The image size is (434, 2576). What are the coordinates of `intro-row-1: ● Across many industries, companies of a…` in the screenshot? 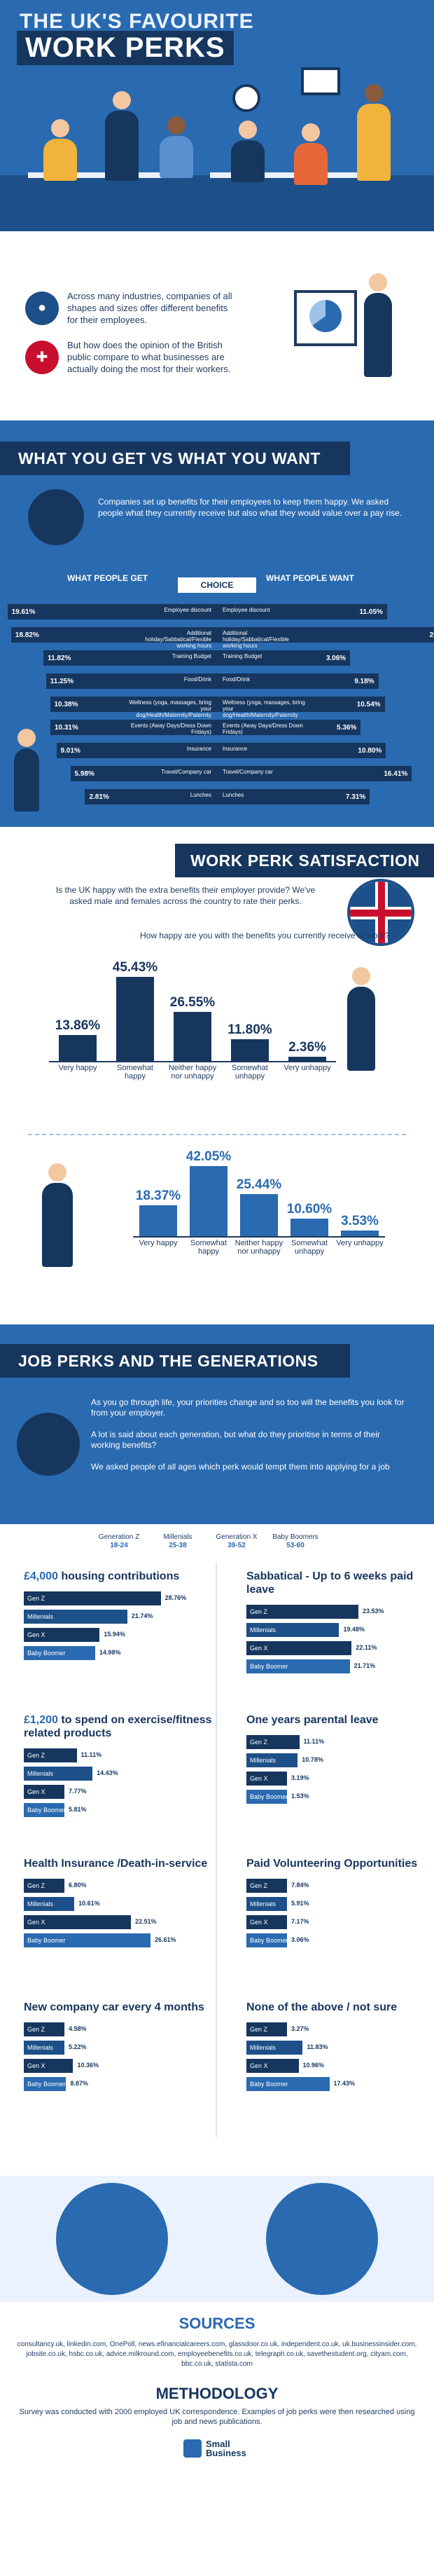 It's located at (130, 308).